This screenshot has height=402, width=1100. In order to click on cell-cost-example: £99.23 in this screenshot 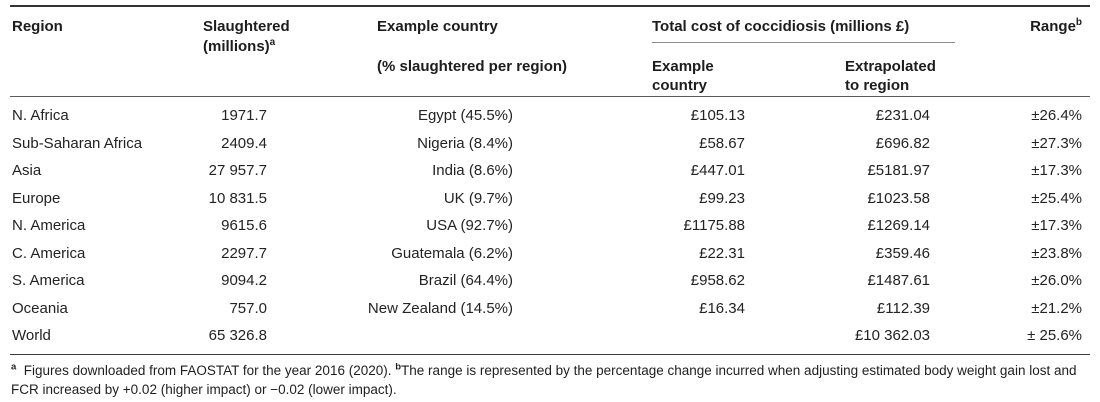, I will do `click(722, 198)`.